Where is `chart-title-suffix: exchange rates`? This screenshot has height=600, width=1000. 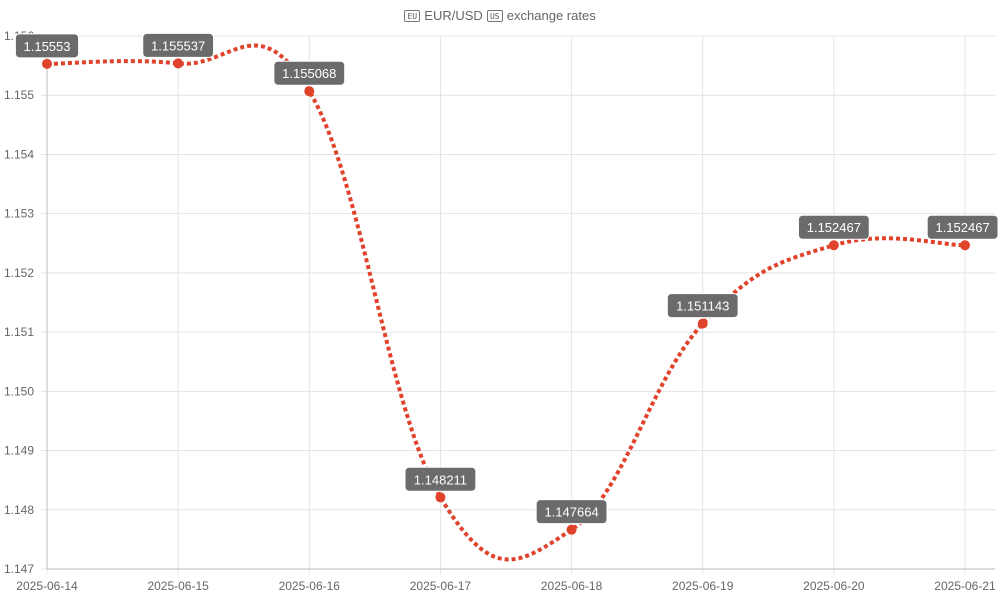 chart-title-suffix: exchange rates is located at coordinates (551, 15).